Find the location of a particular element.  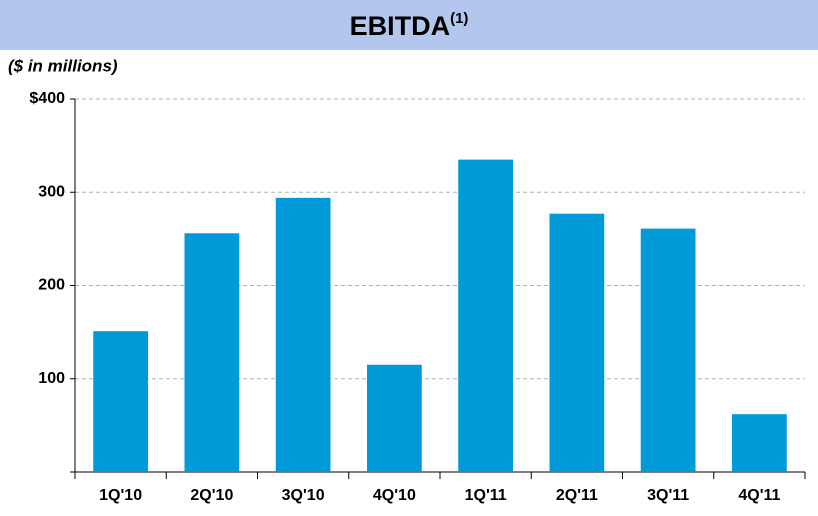

x-tick-label: 1Q'10 is located at coordinates (120, 495).